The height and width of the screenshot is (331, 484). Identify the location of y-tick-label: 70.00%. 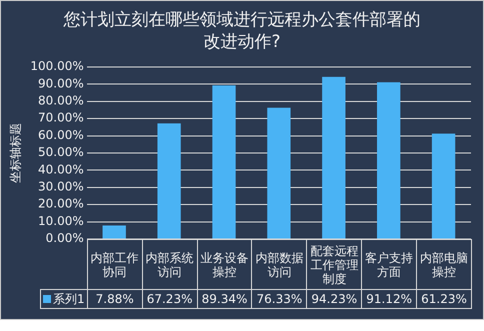
(61, 117).